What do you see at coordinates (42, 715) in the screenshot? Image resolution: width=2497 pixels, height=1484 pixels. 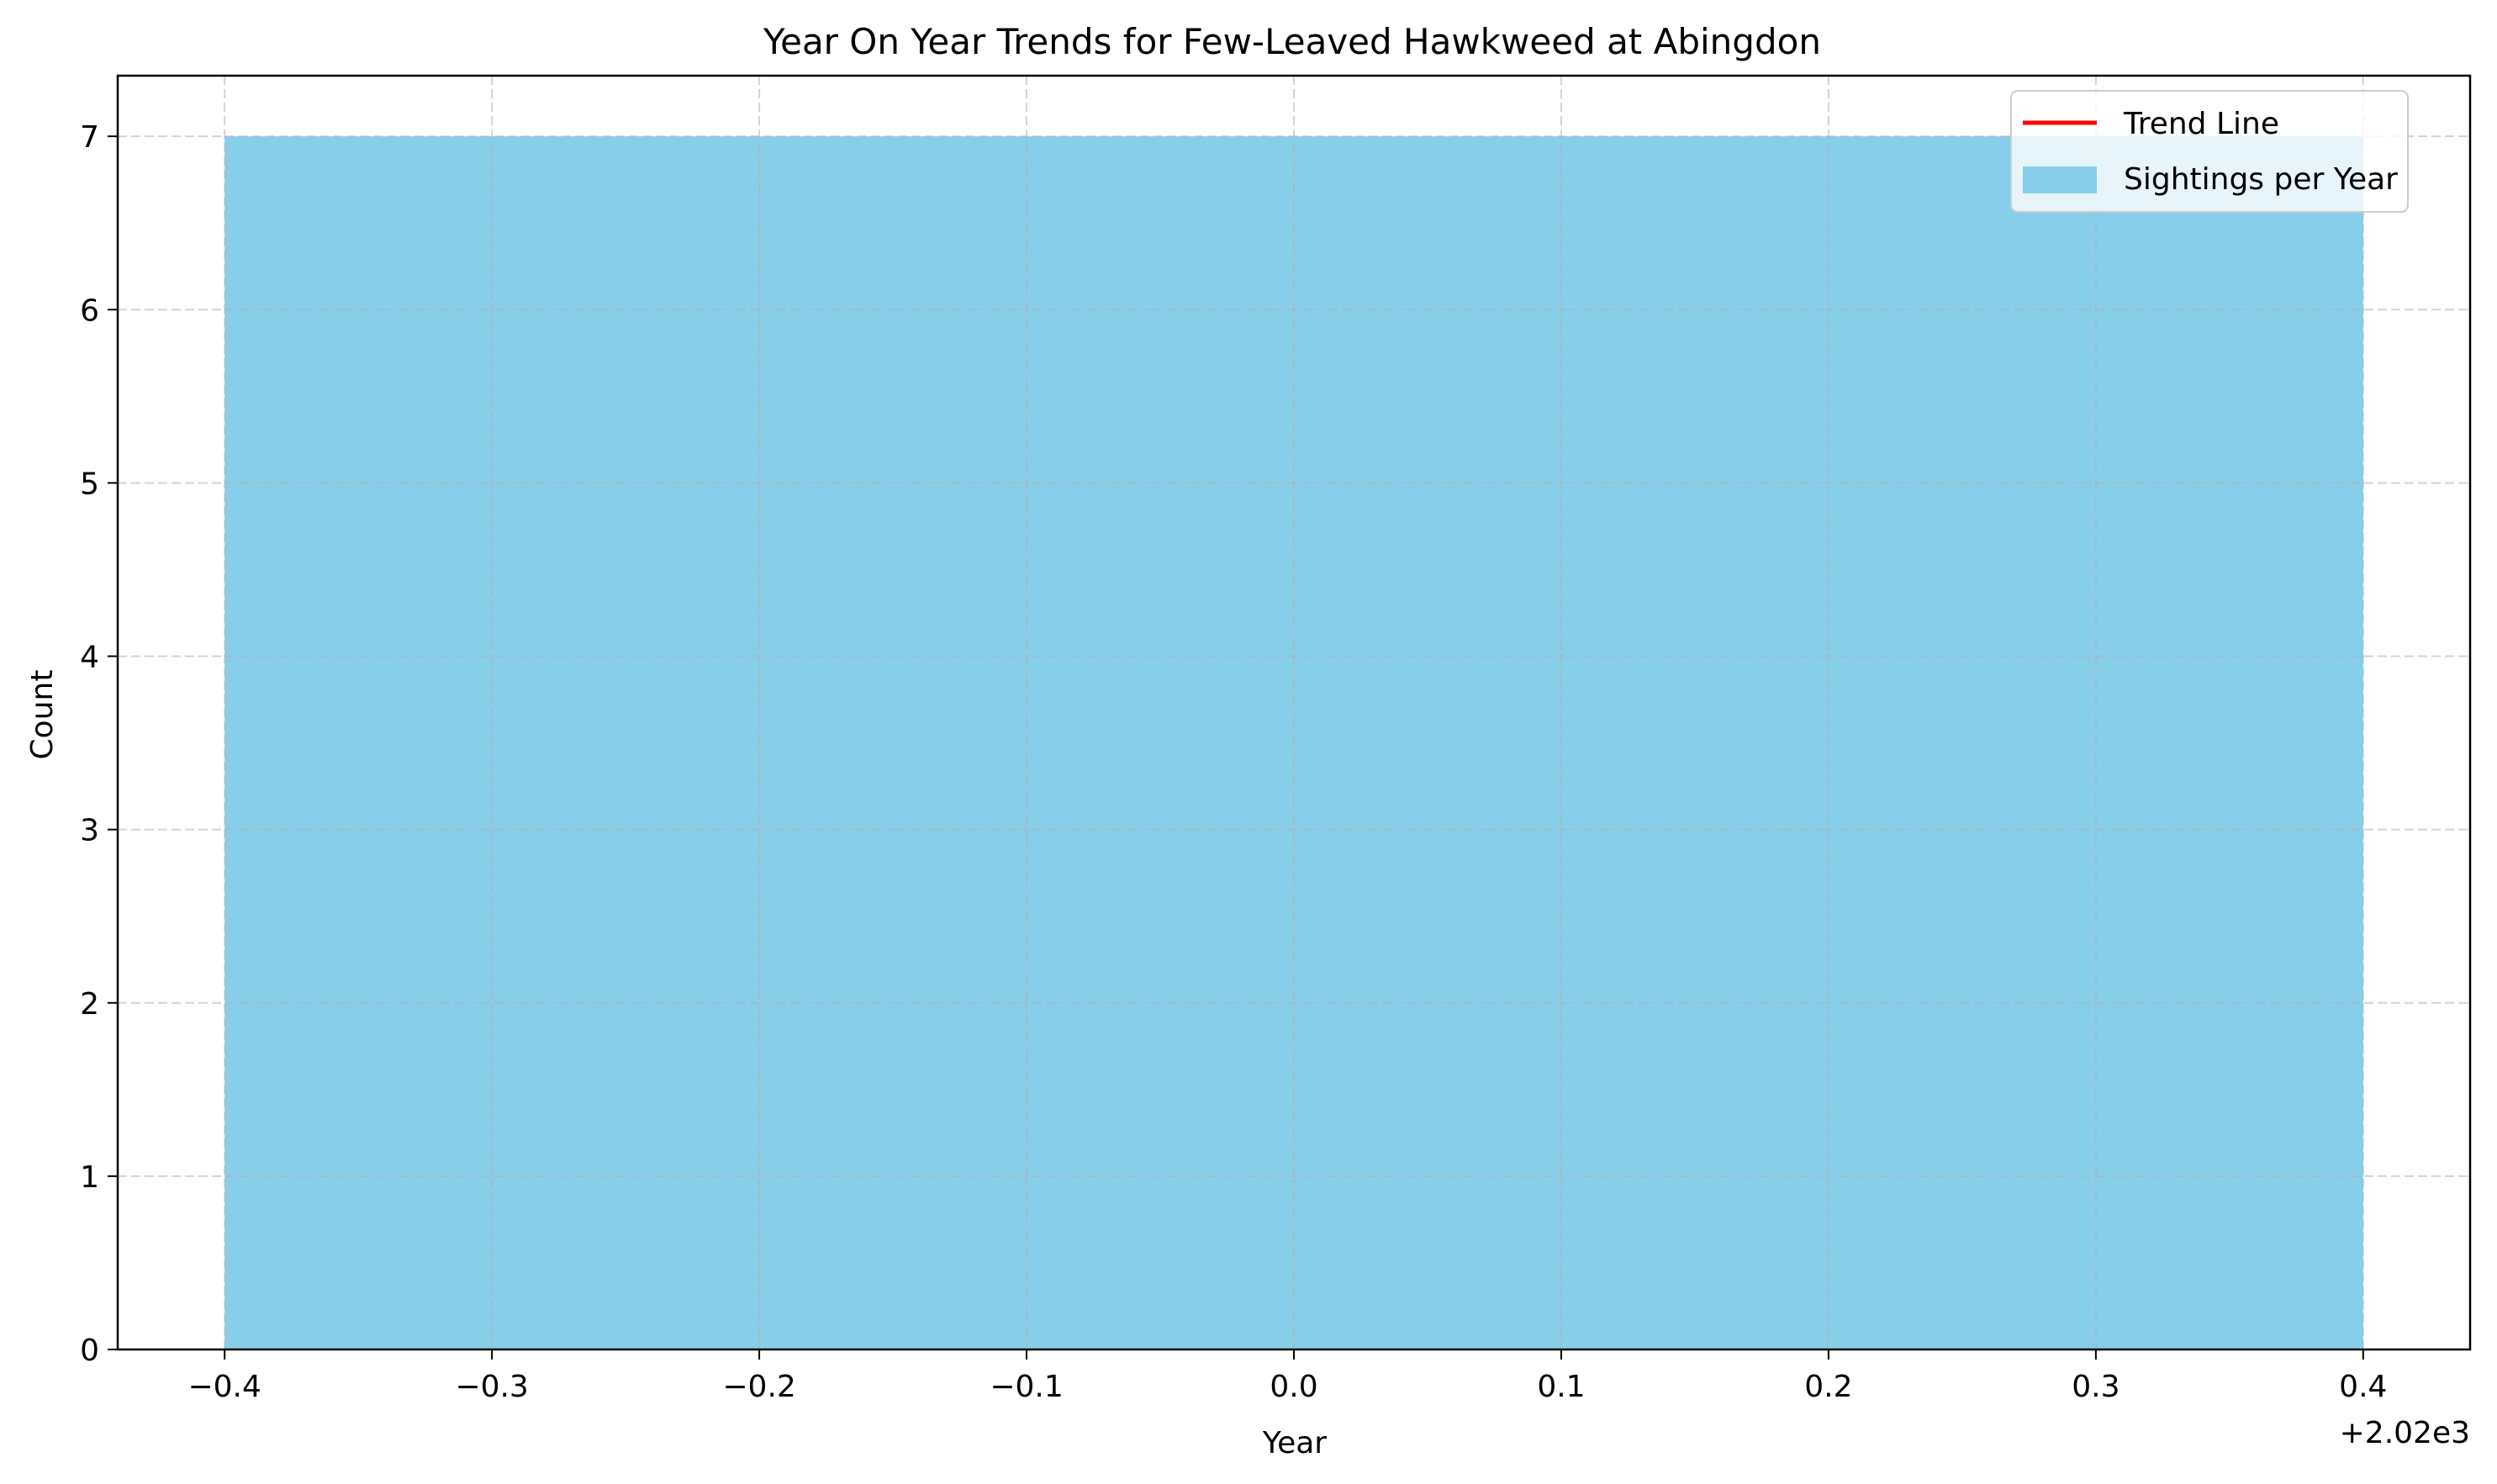 I see `y-axis-label: Count` at bounding box center [42, 715].